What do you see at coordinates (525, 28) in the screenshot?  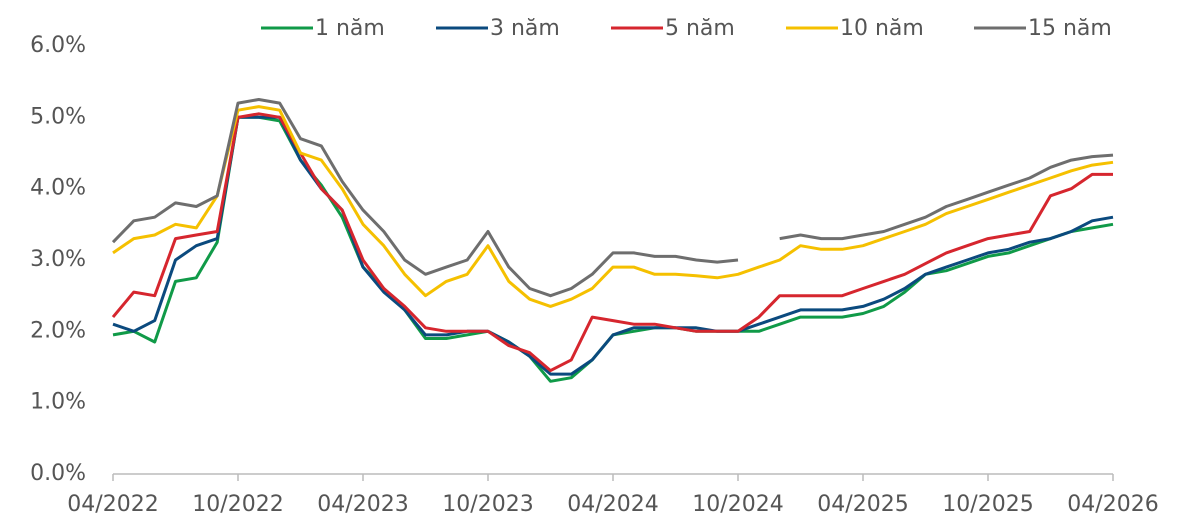 I see `legend-label: 3 năm` at bounding box center [525, 28].